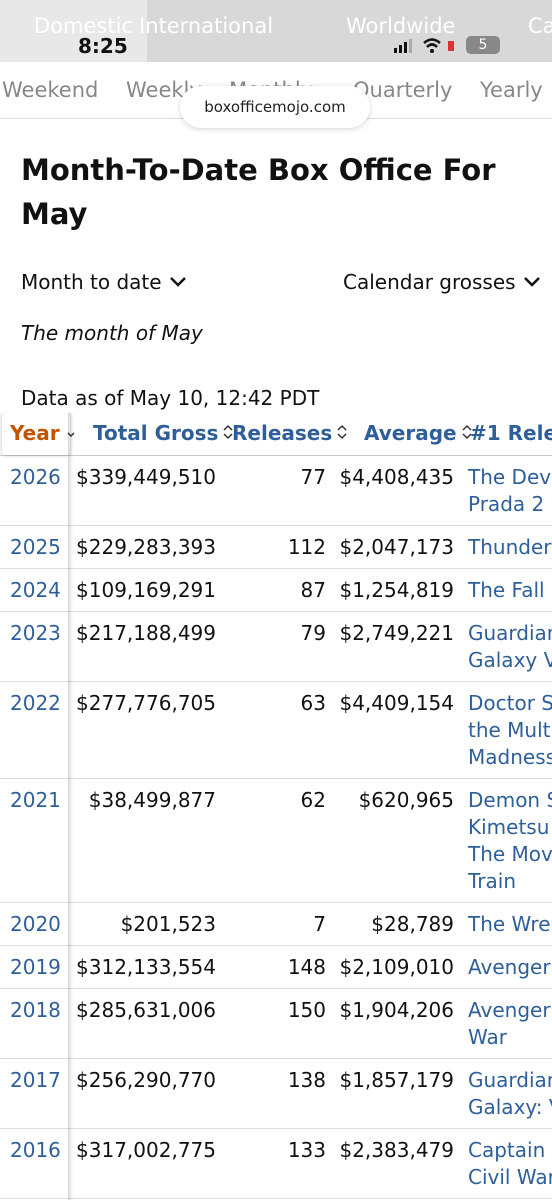 The image size is (552, 1200). What do you see at coordinates (258, 192) in the screenshot?
I see `page-title: Month-To-Date Box Office For May` at bounding box center [258, 192].